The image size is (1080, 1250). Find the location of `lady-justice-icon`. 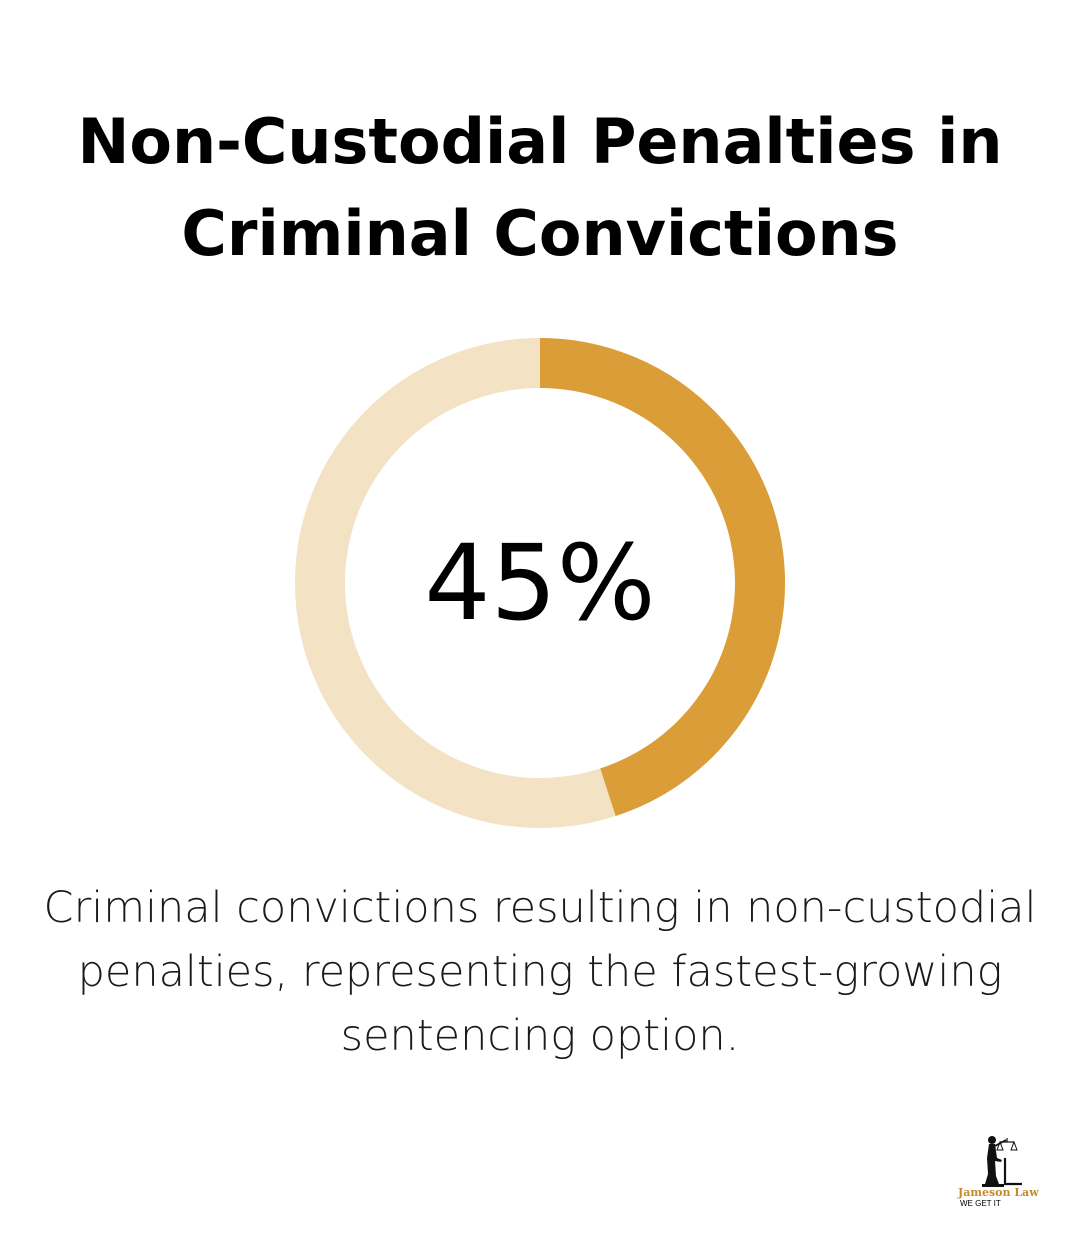

lady-justice-icon is located at coordinates (1002, 1161).